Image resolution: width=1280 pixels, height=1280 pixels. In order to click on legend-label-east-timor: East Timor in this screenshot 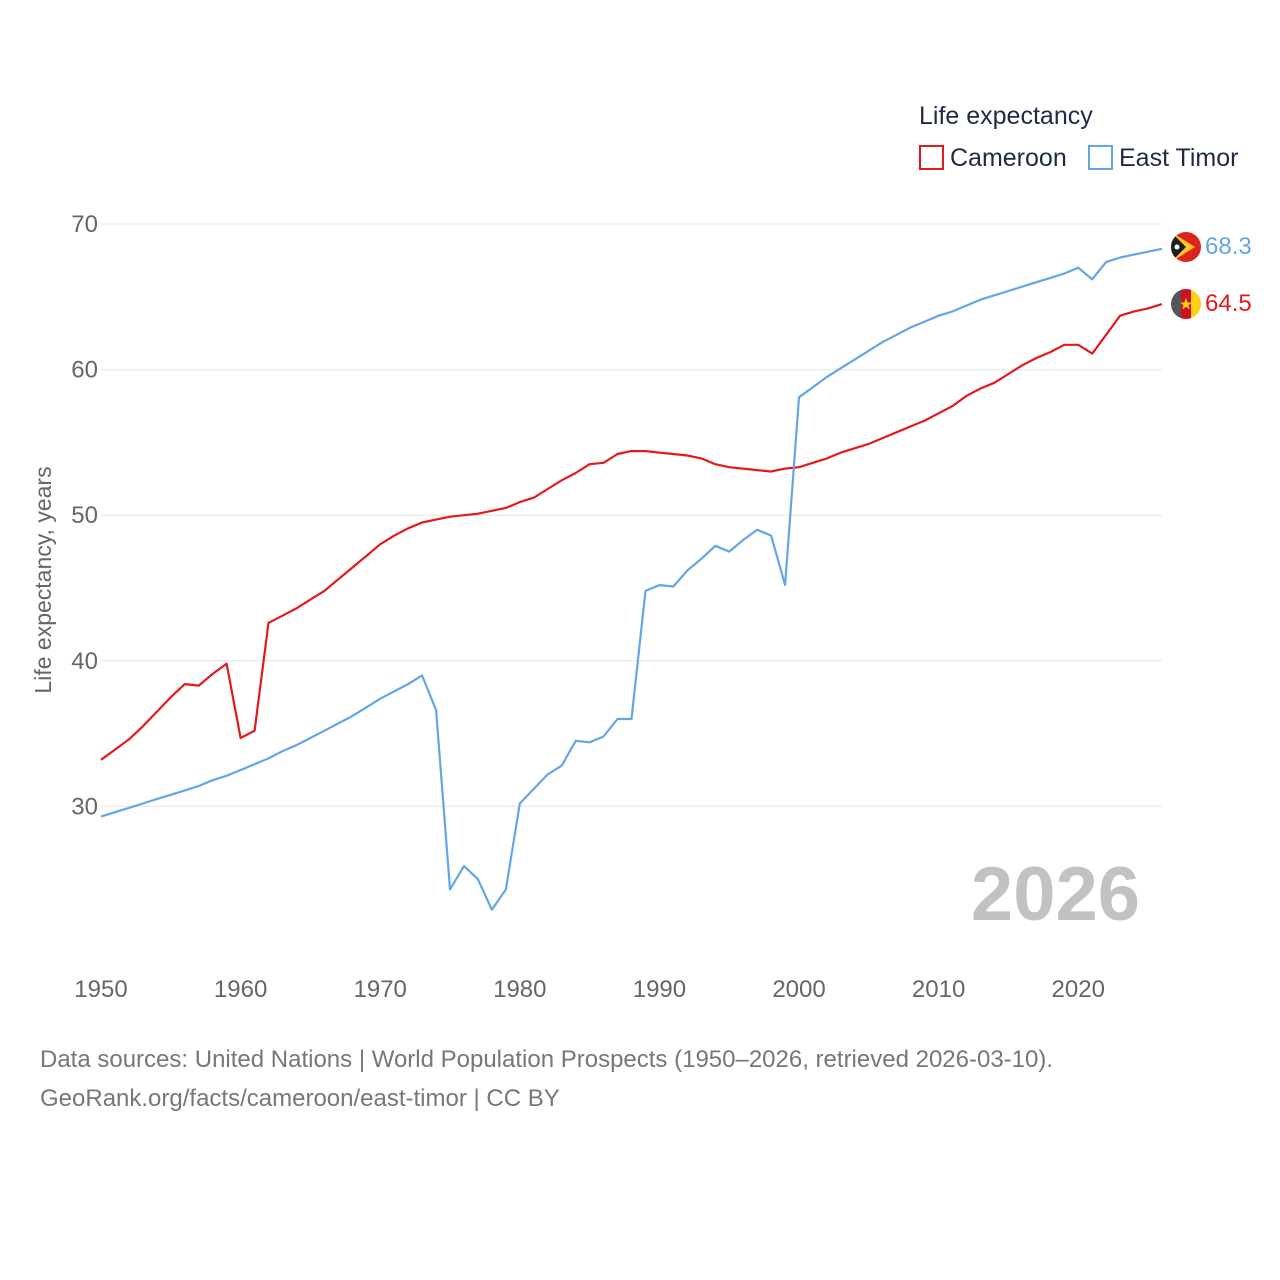, I will do `click(1178, 158)`.